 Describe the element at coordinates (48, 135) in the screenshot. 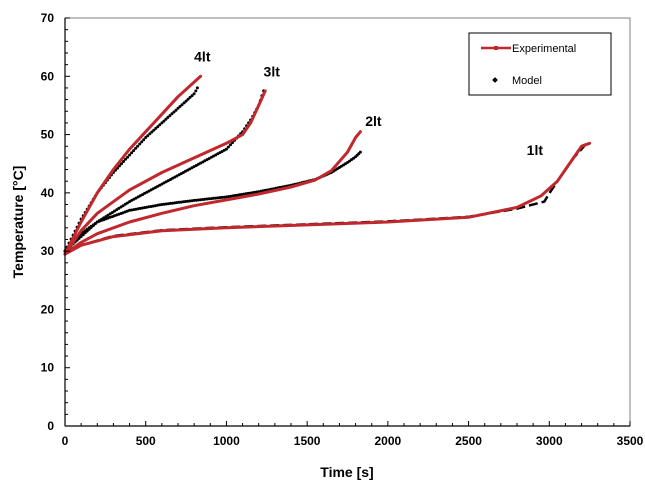

I see `y-tick-label: 50` at that location.